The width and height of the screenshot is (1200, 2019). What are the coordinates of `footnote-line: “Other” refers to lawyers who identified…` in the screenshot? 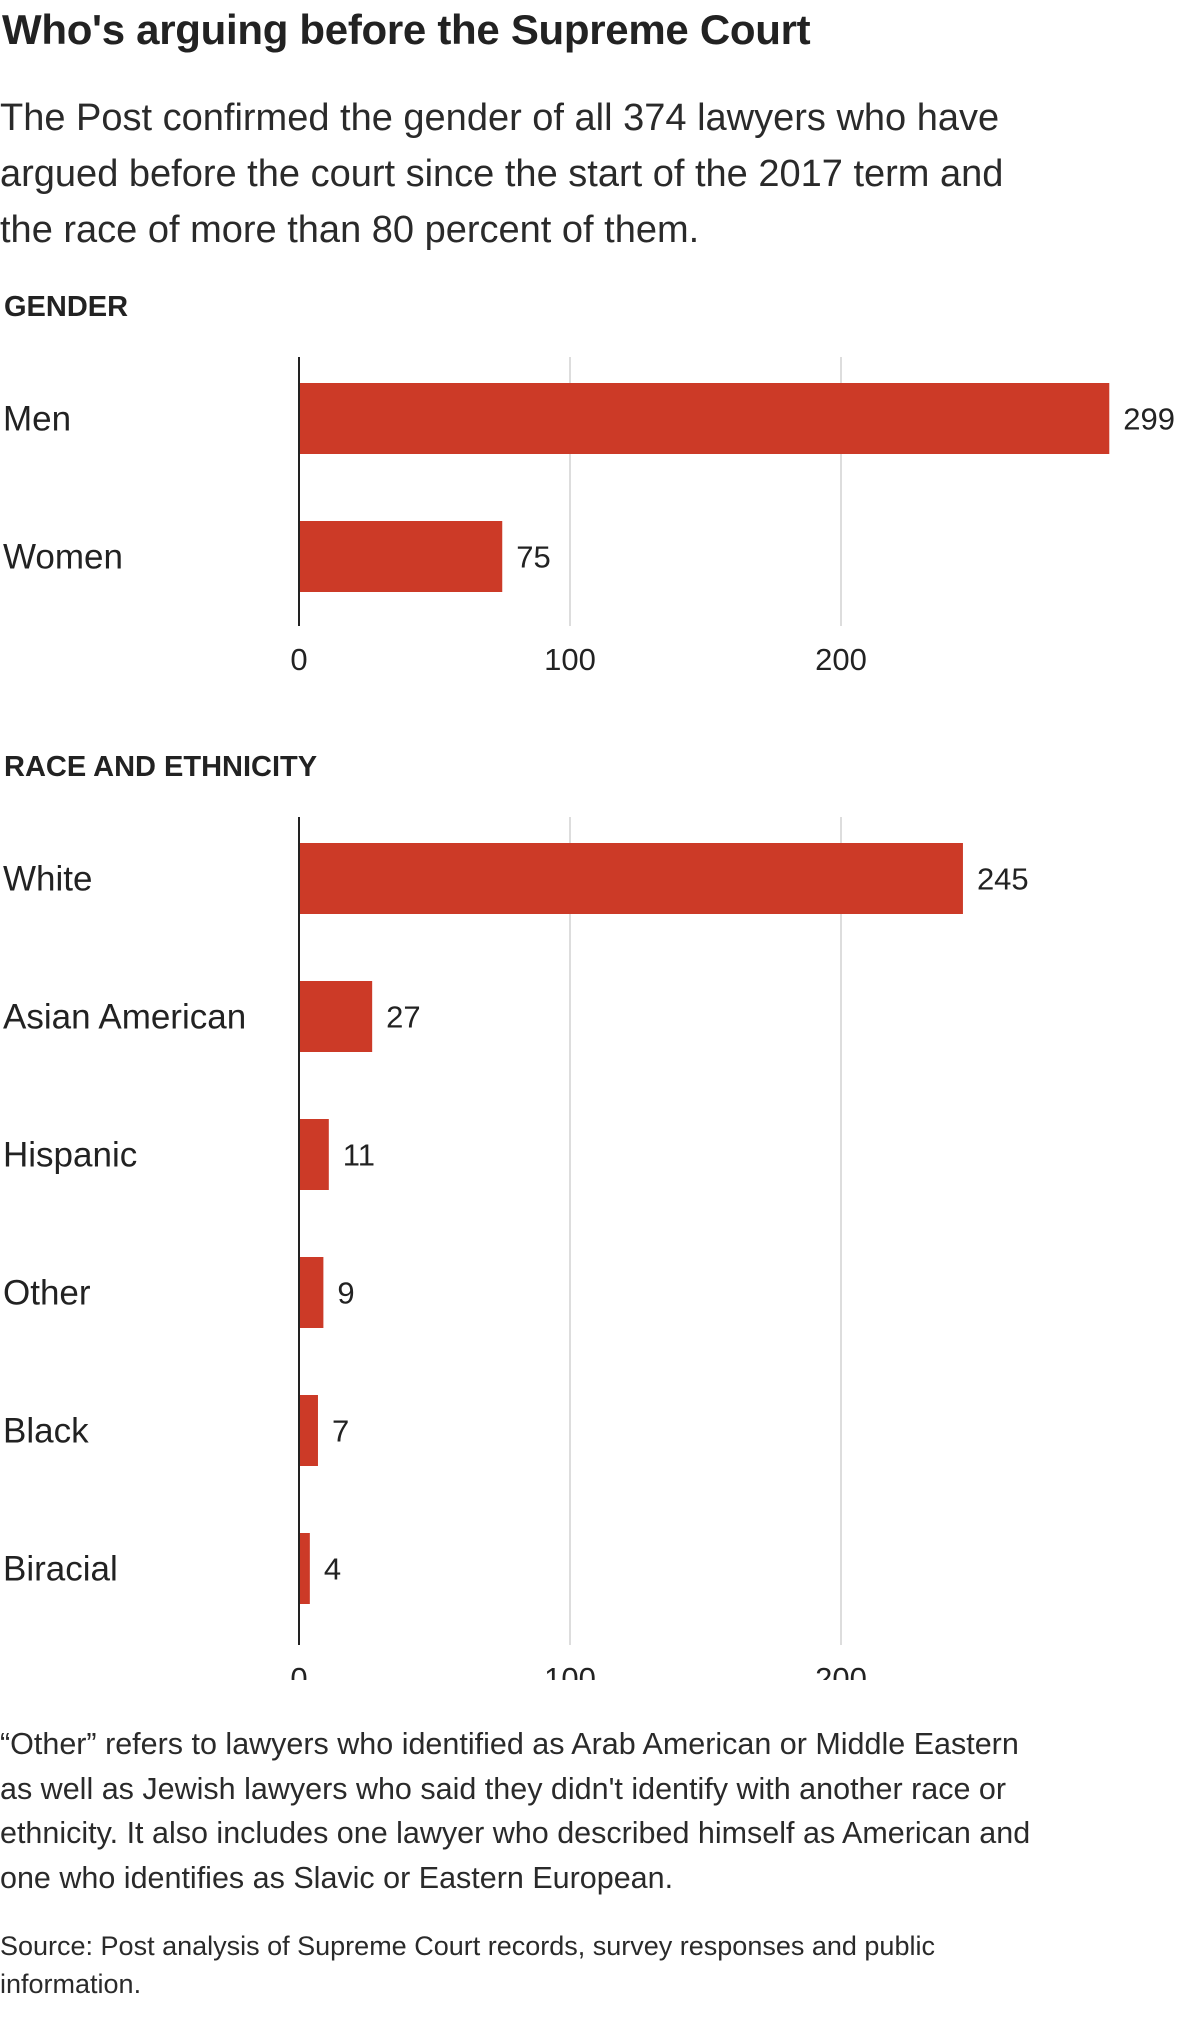 It's located at (509, 1744).